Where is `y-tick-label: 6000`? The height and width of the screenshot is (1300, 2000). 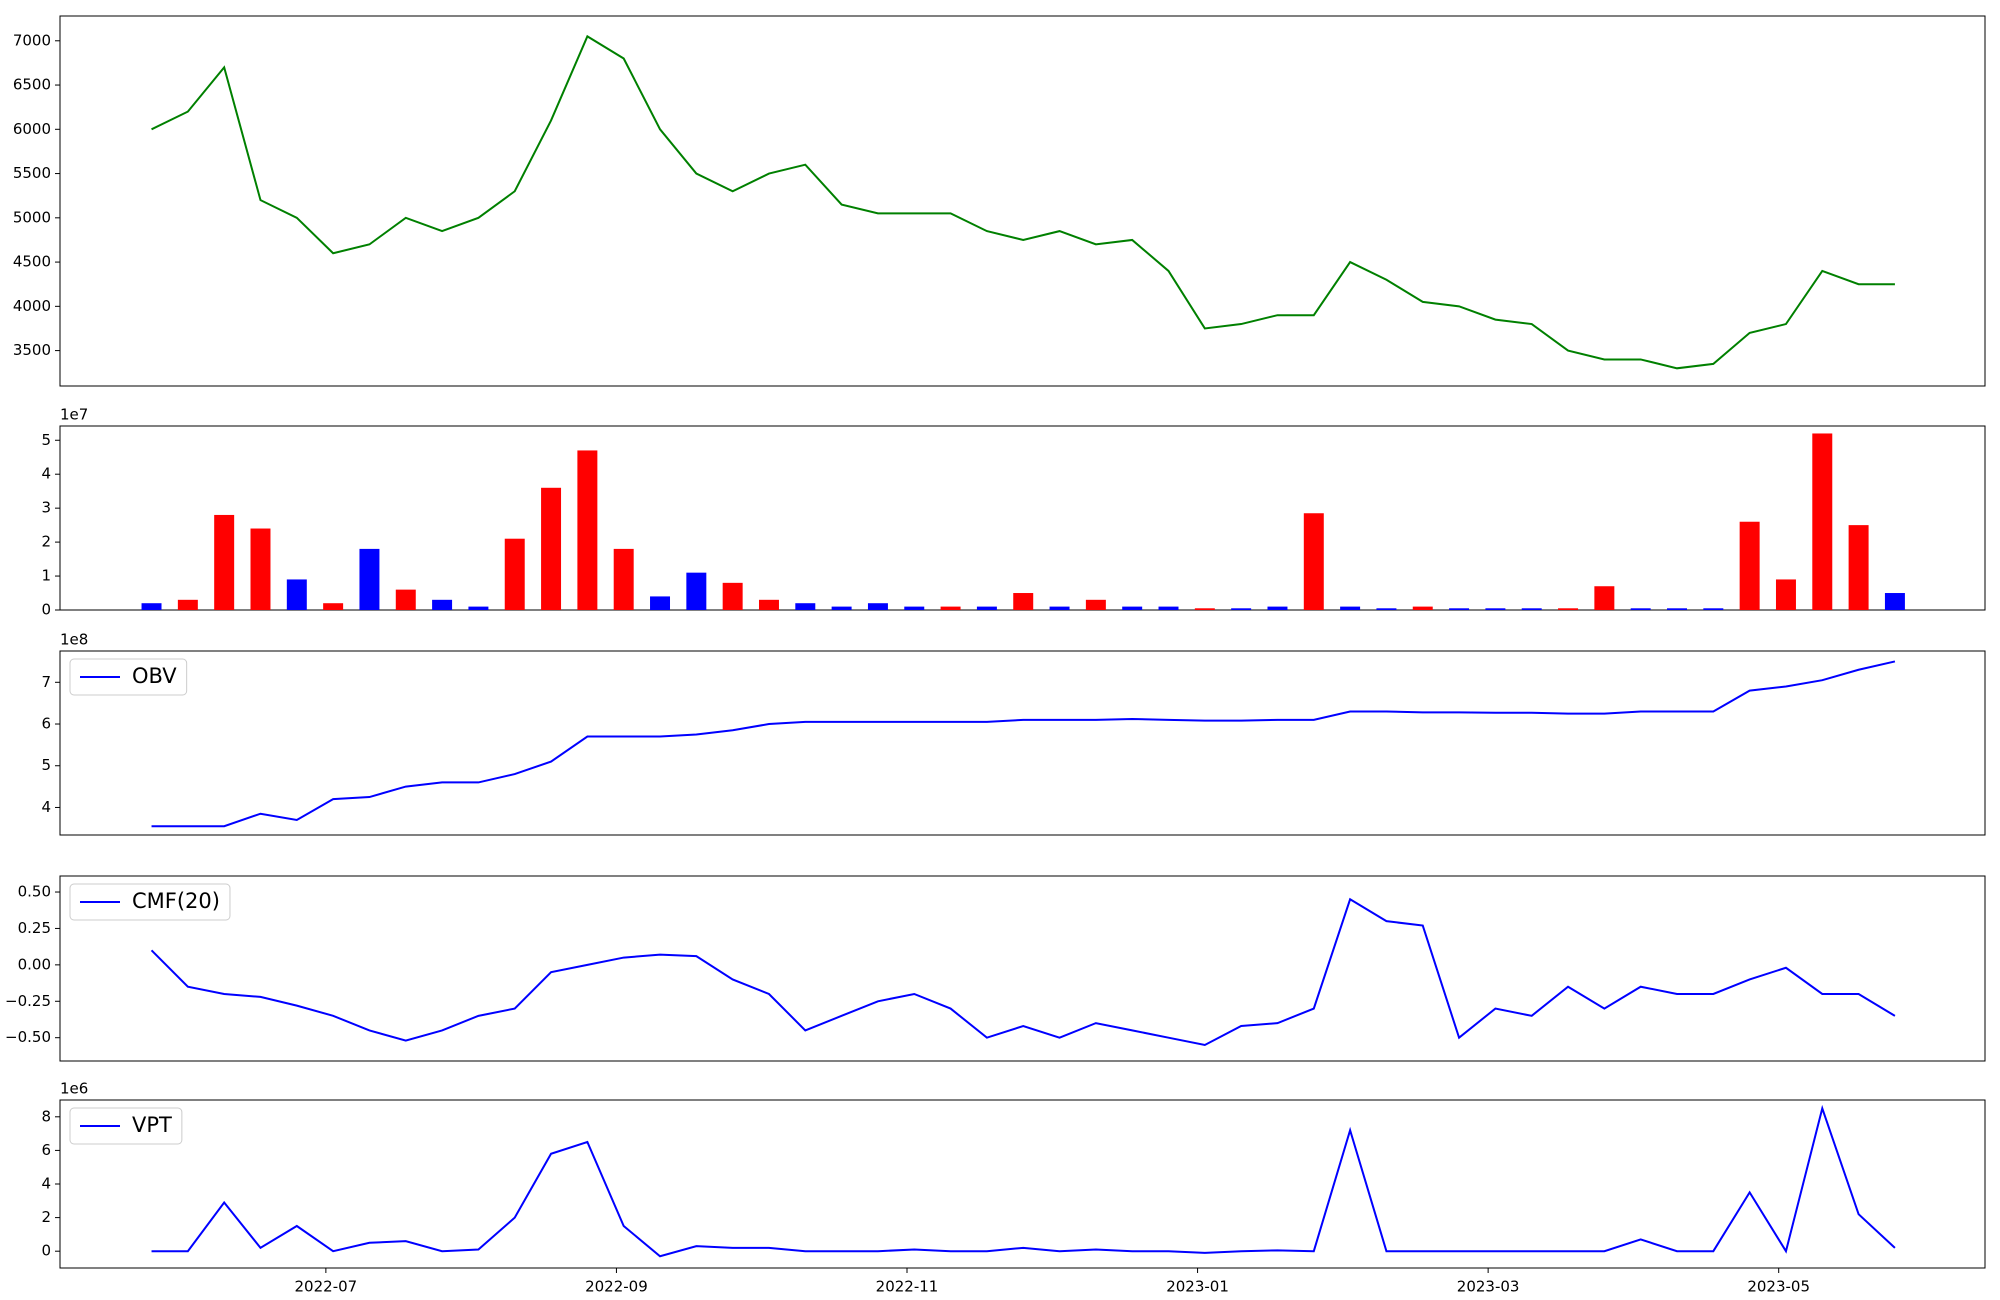 y-tick-label: 6000 is located at coordinates (32, 129).